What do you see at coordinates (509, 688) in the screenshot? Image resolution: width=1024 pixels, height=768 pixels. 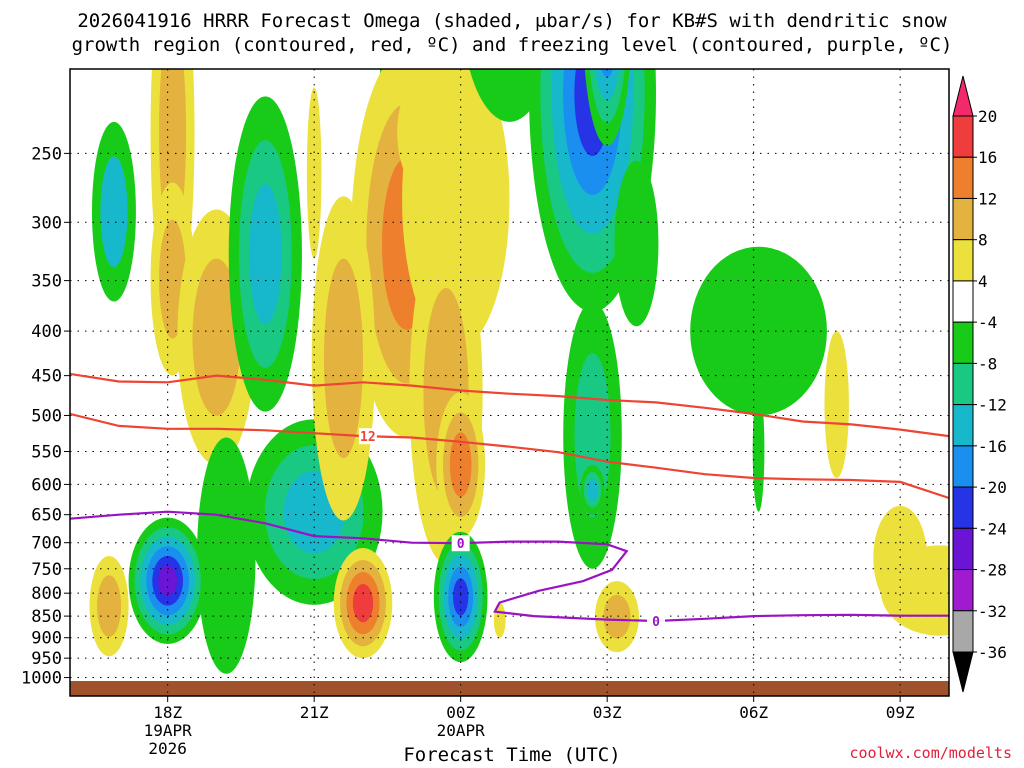 I see `ground-strip` at bounding box center [509, 688].